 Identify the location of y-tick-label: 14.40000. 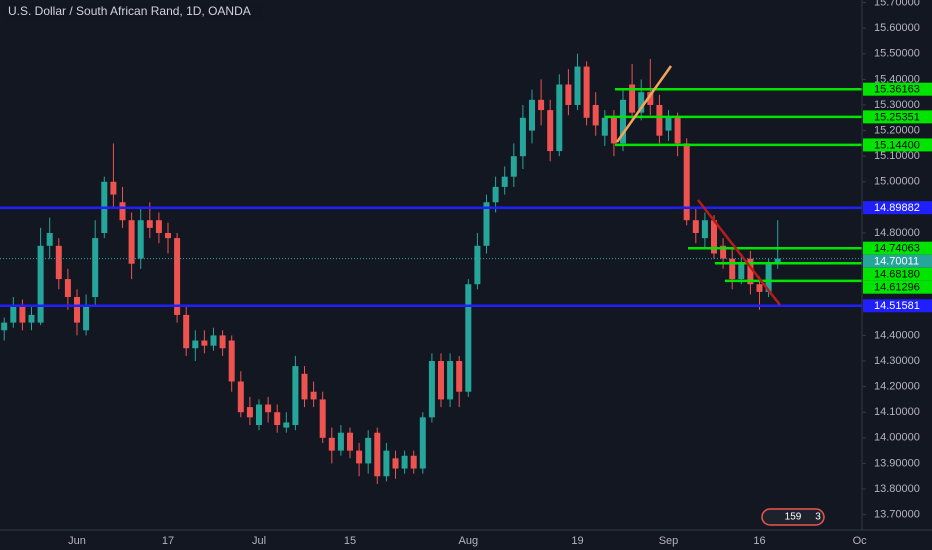
(897, 335).